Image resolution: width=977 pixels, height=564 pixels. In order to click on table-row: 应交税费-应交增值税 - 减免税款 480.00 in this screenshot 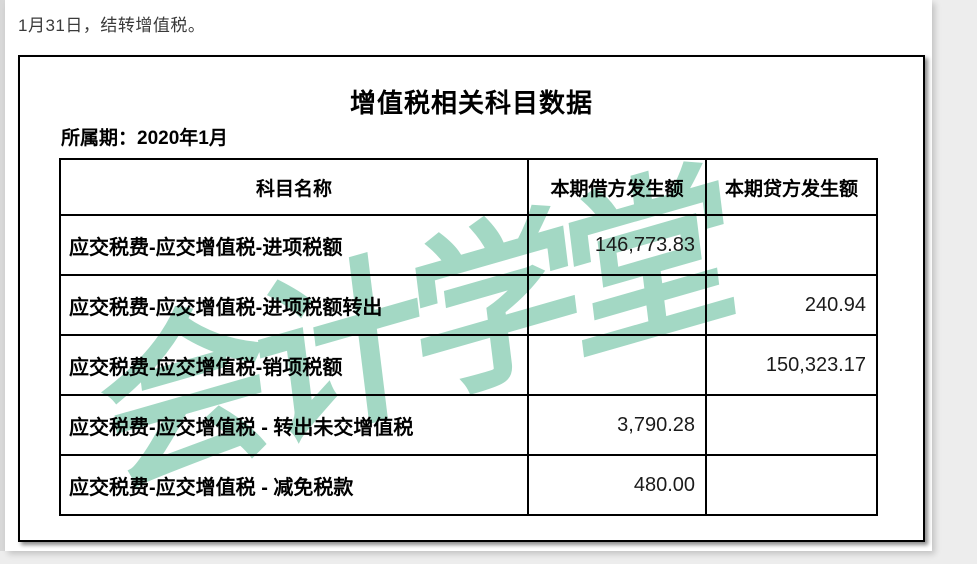, I will do `click(468, 485)`.